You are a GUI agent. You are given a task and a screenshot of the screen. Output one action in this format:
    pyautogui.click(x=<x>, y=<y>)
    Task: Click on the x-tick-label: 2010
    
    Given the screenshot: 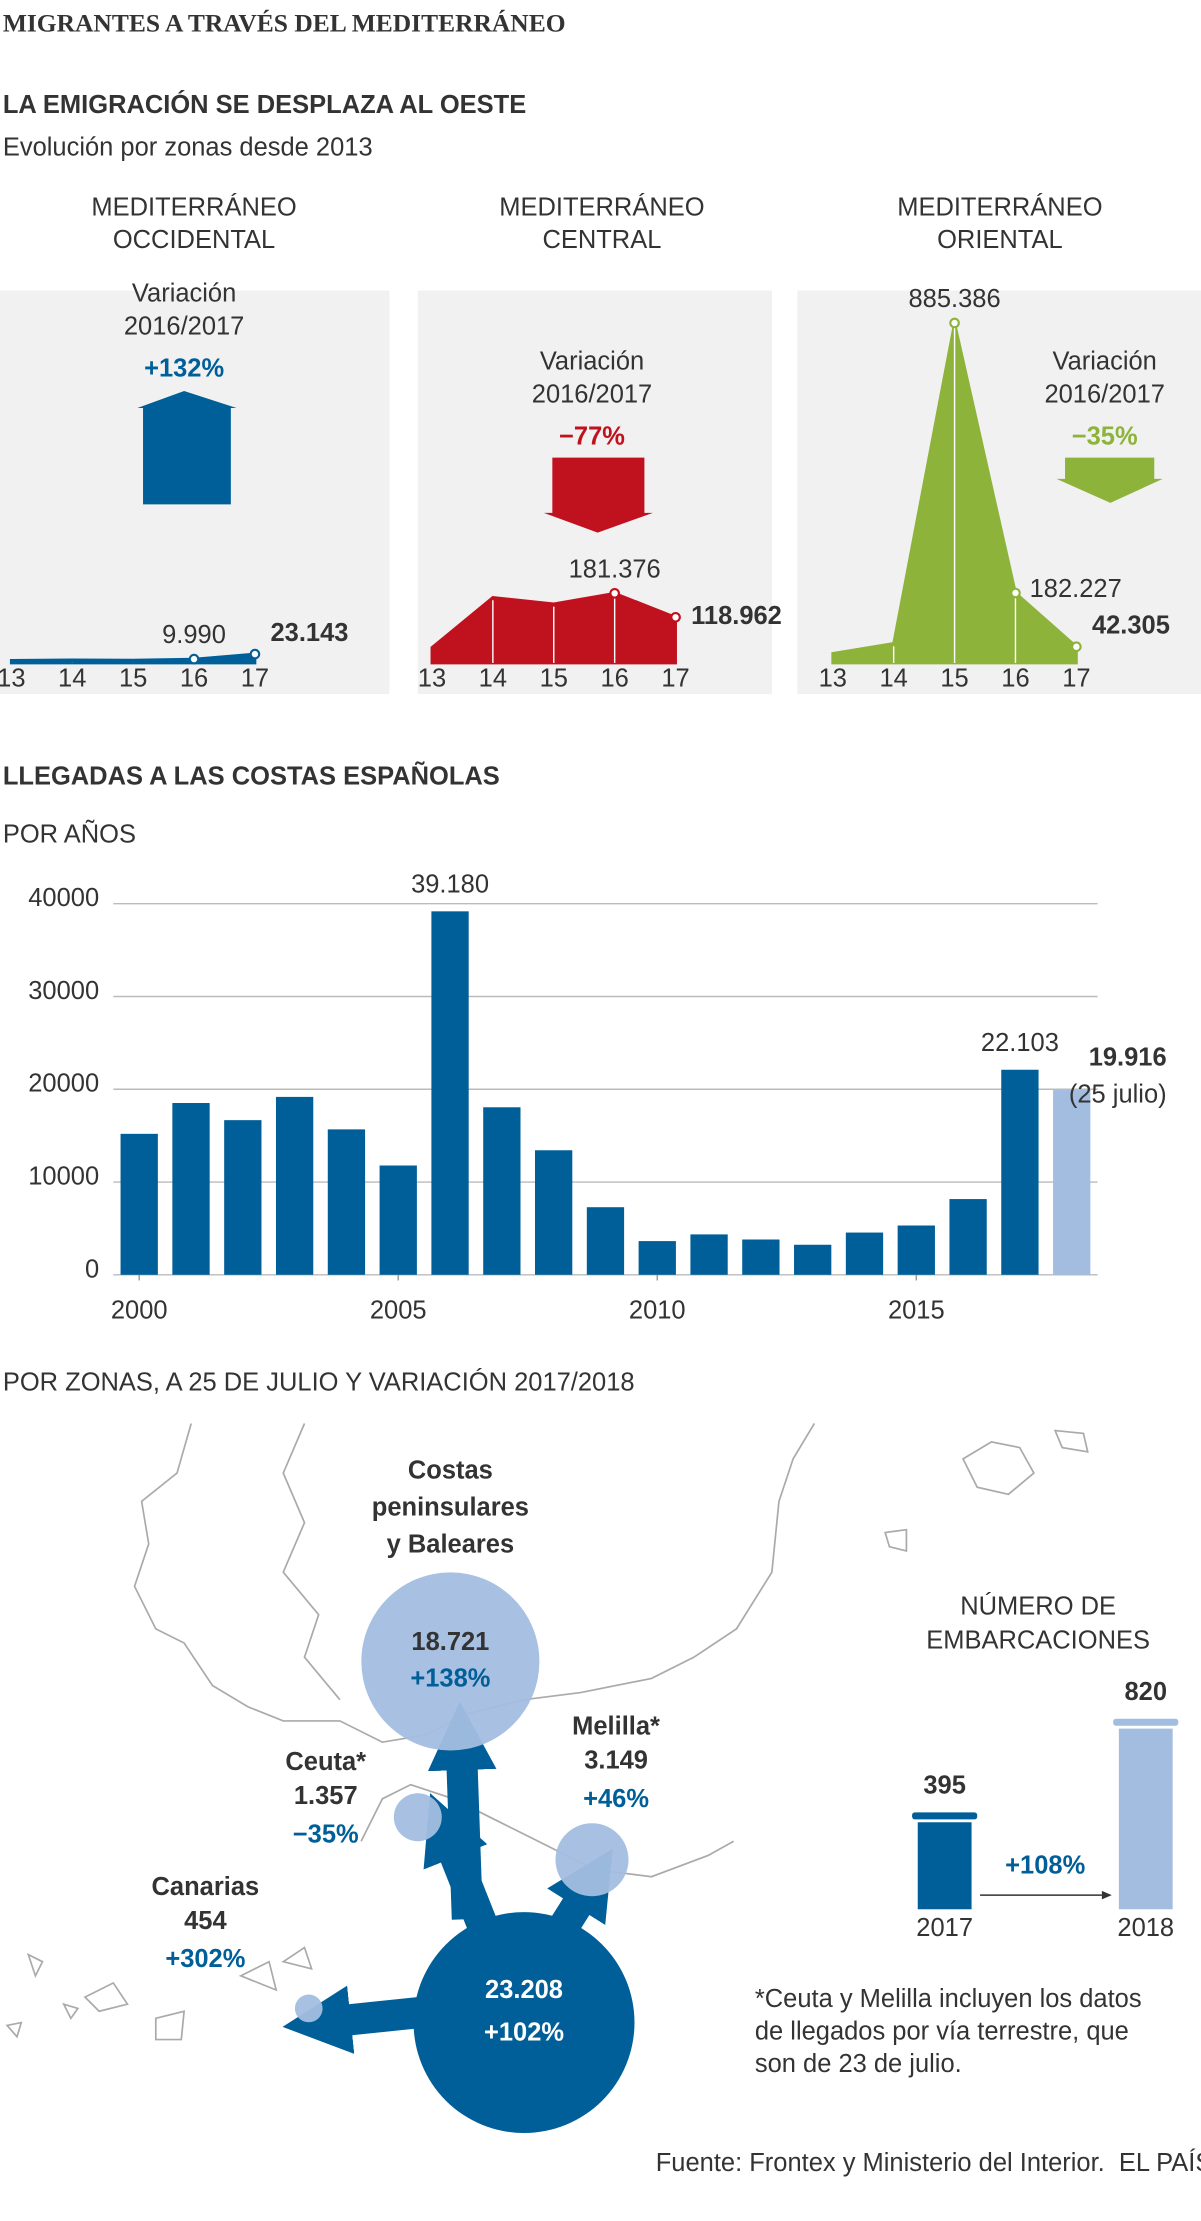 What is the action you would take?
    pyautogui.click(x=657, y=1310)
    